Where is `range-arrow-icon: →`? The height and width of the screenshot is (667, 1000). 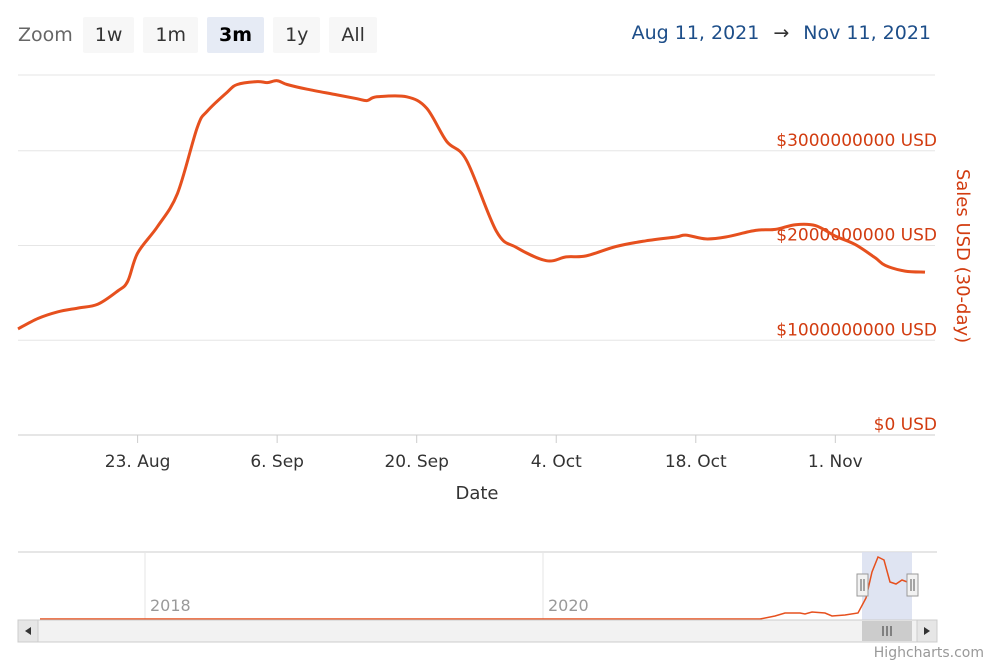 range-arrow-icon: → is located at coordinates (781, 33).